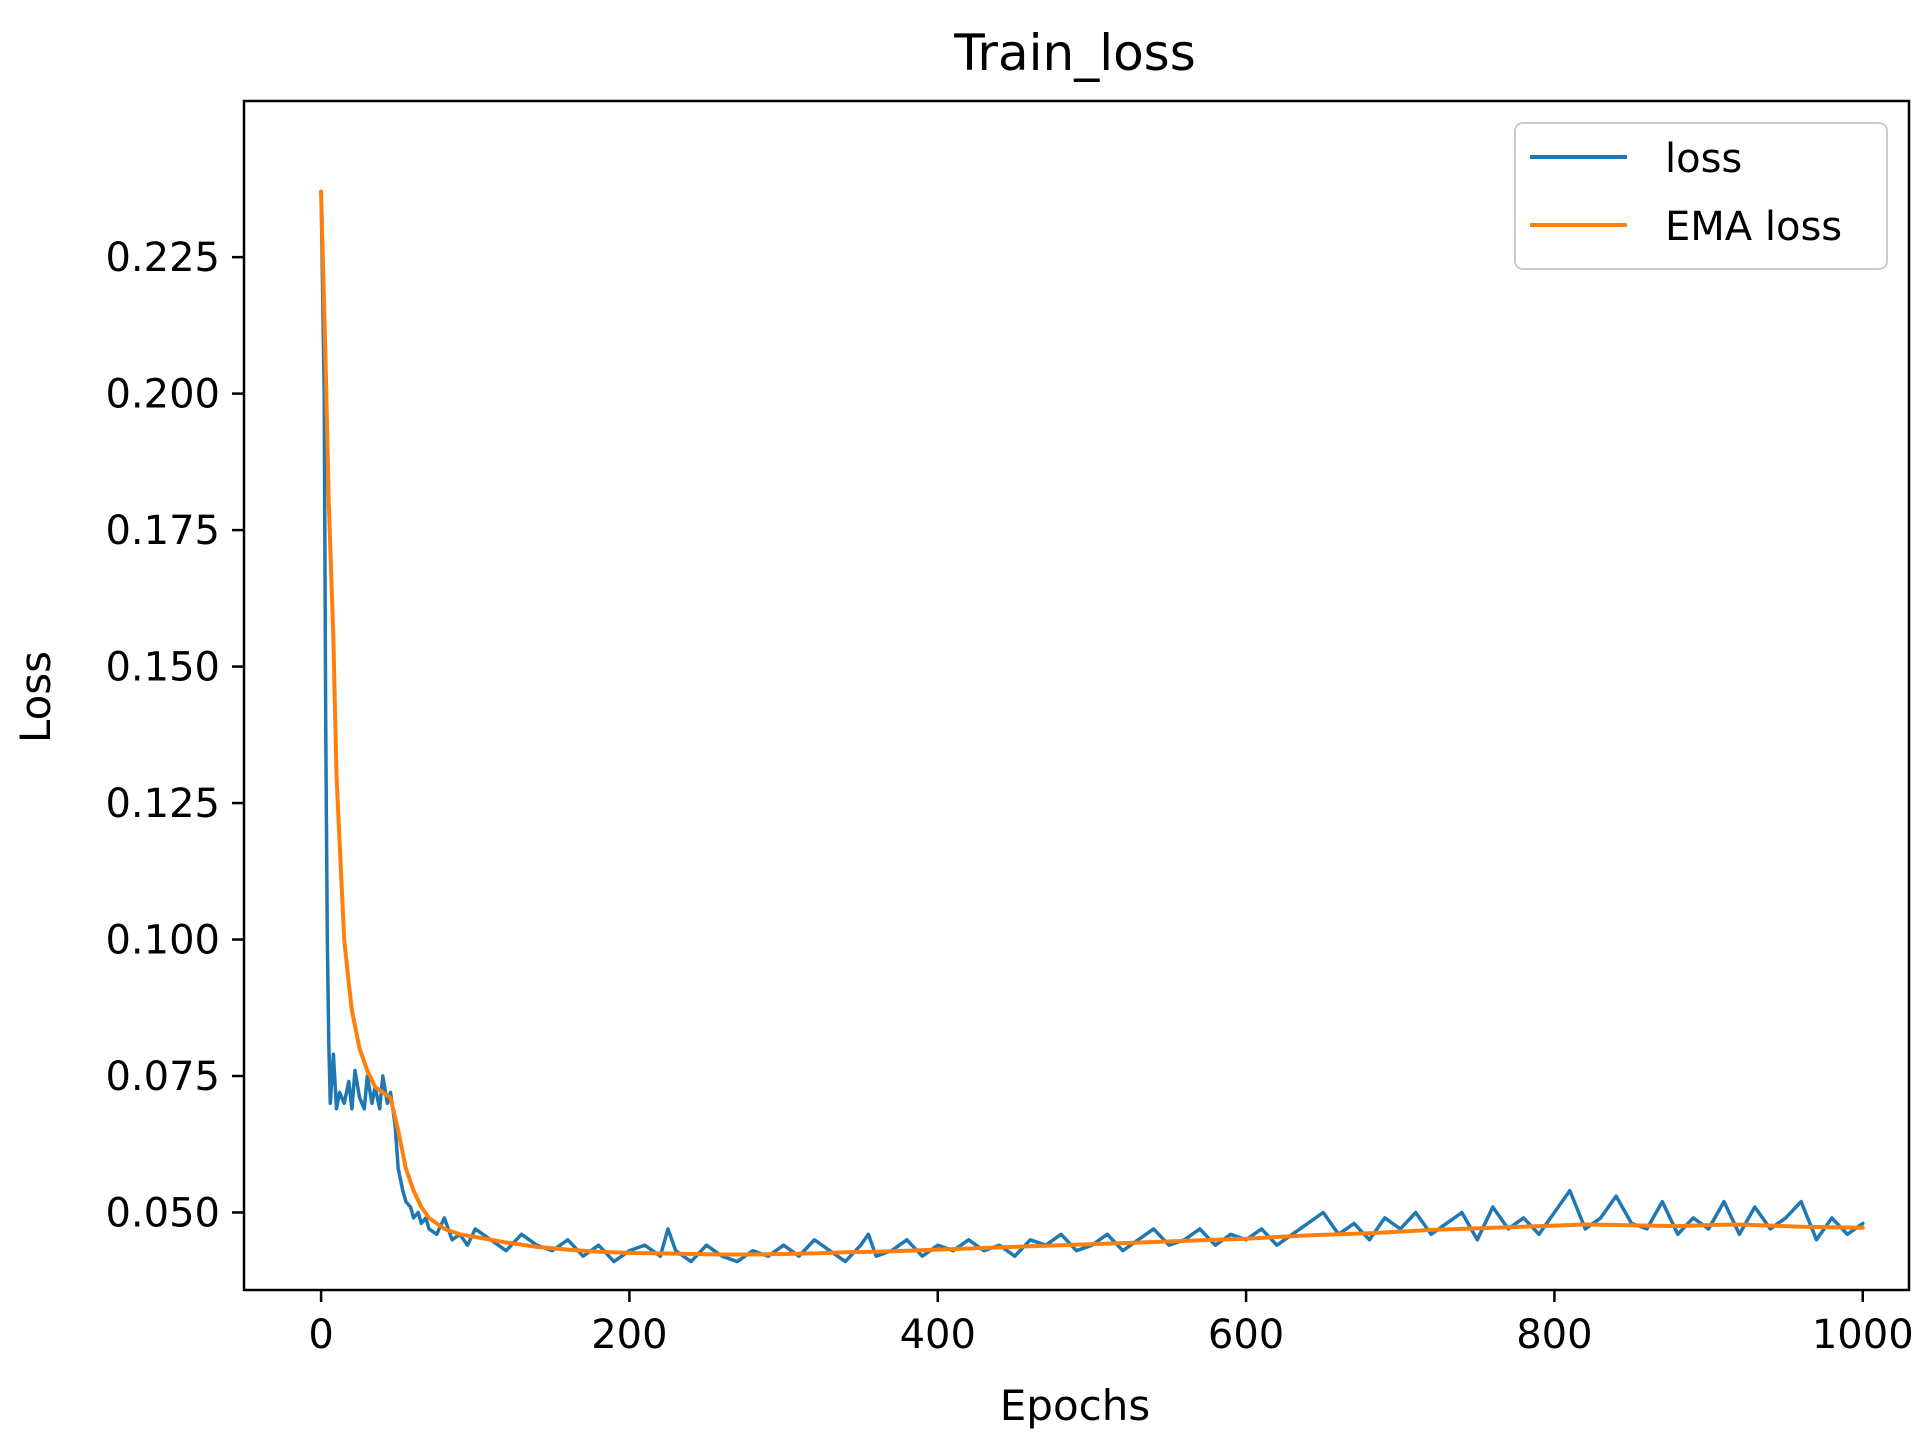 This screenshot has height=1435, width=1929. Describe the element at coordinates (174, 735) in the screenshot. I see `y-axis-ticks: 0.050 0.075 0.100 0.125 0.150 0.175 0.200 0.225` at that location.